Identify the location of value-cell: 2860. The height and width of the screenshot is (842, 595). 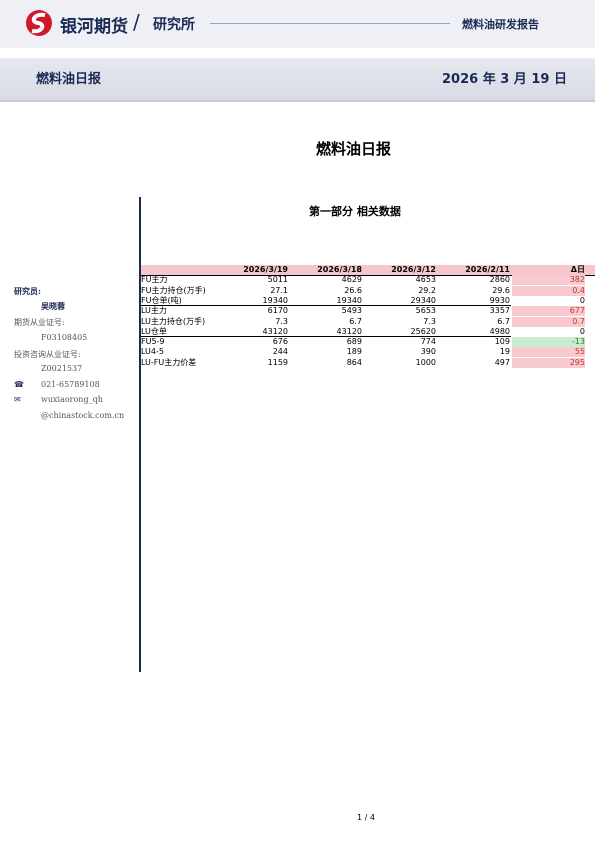
(499, 280).